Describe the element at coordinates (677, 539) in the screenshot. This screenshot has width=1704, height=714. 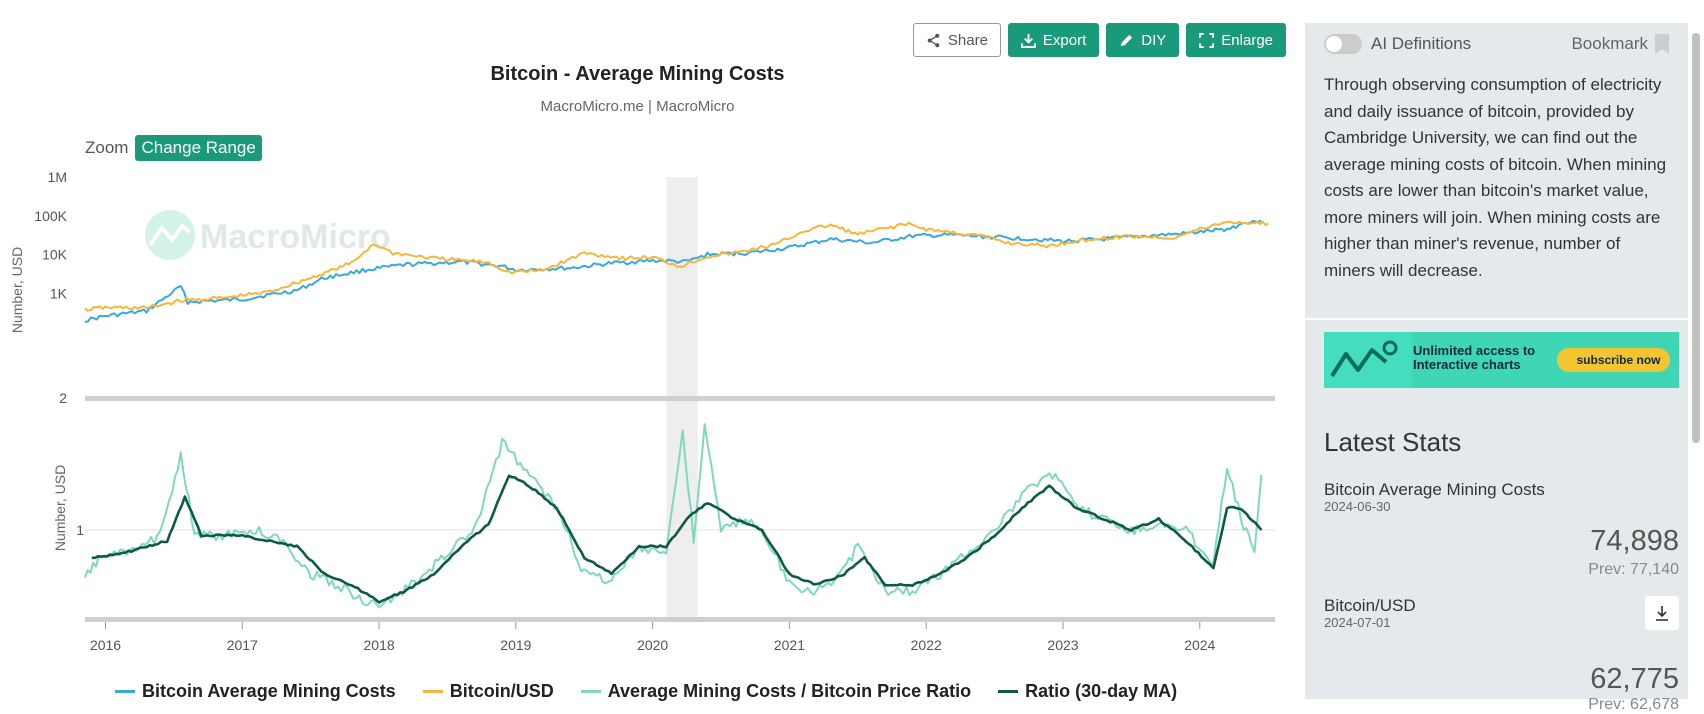
I see `series-line-ratio-ma` at that location.